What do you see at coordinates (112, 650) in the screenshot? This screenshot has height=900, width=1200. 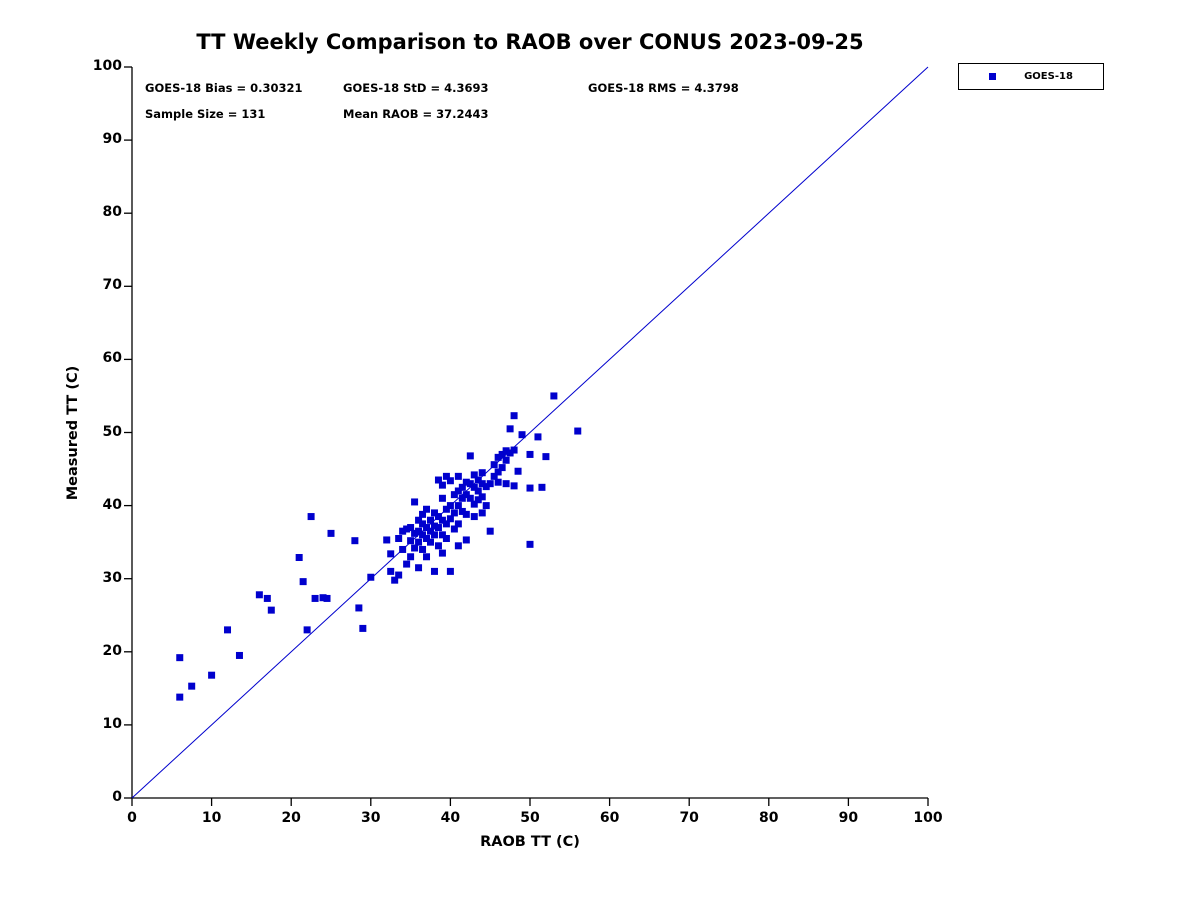 I see `y-tick-label: 20` at bounding box center [112, 650].